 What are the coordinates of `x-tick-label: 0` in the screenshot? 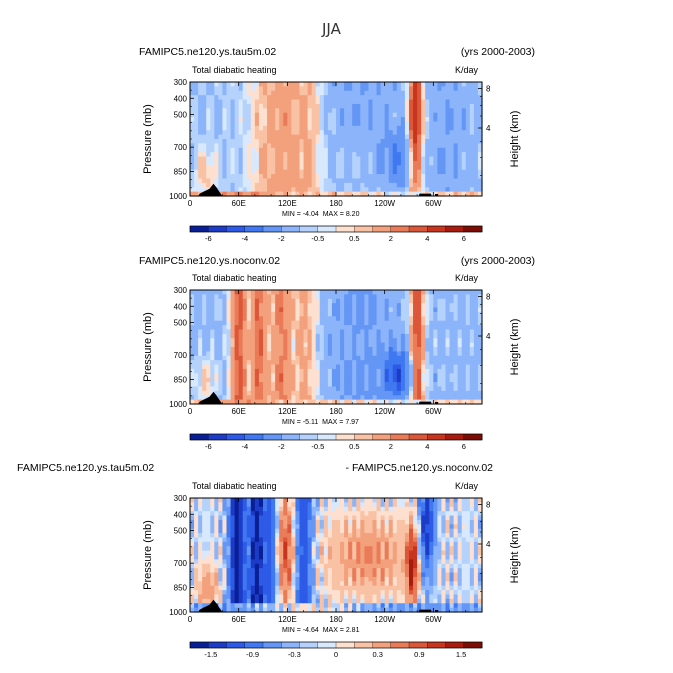 It's located at (190, 203).